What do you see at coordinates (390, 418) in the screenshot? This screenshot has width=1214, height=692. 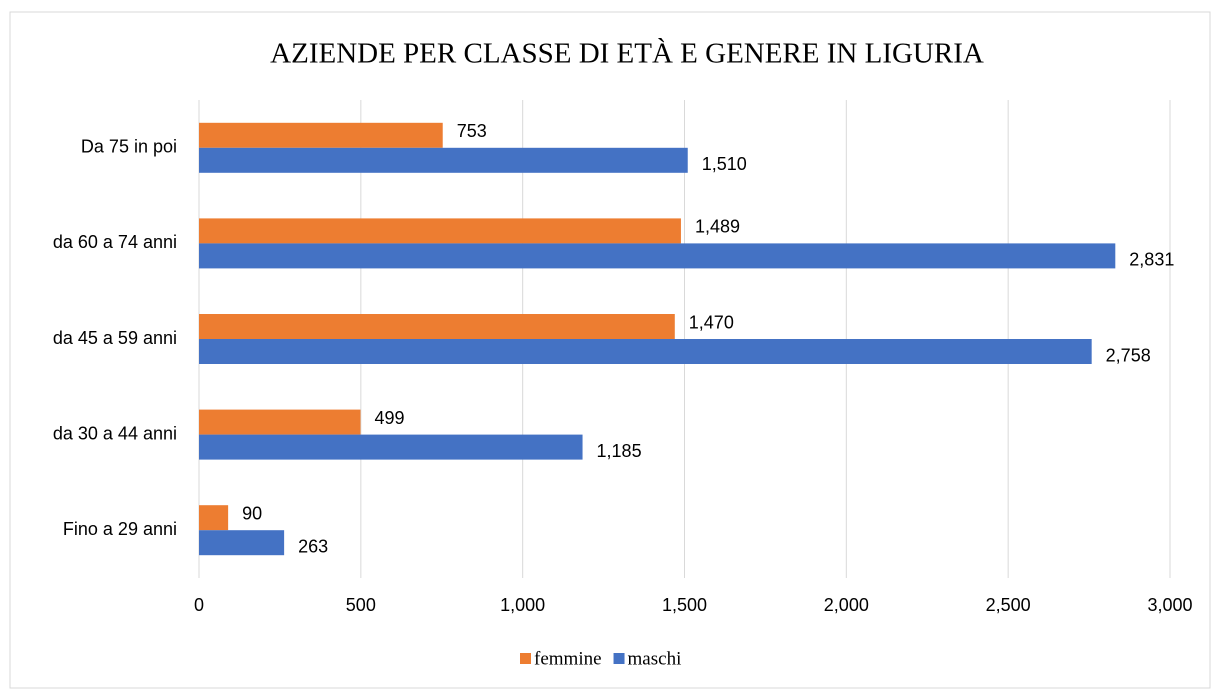 I see `value-label: 499` at bounding box center [390, 418].